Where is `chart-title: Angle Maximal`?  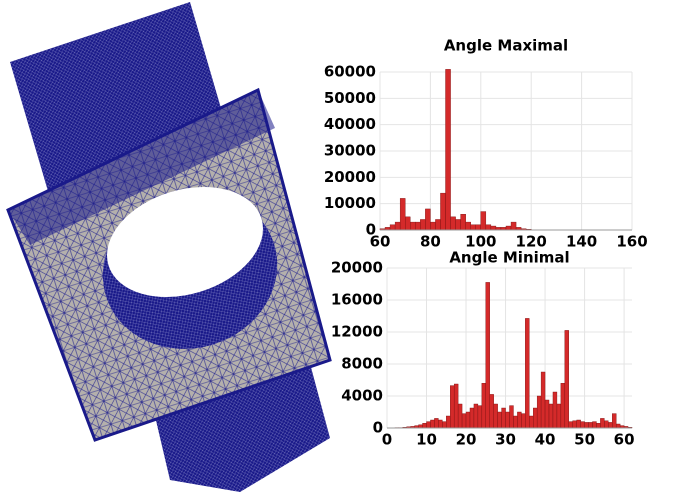
chart-title: Angle Maximal is located at coordinates (506, 46).